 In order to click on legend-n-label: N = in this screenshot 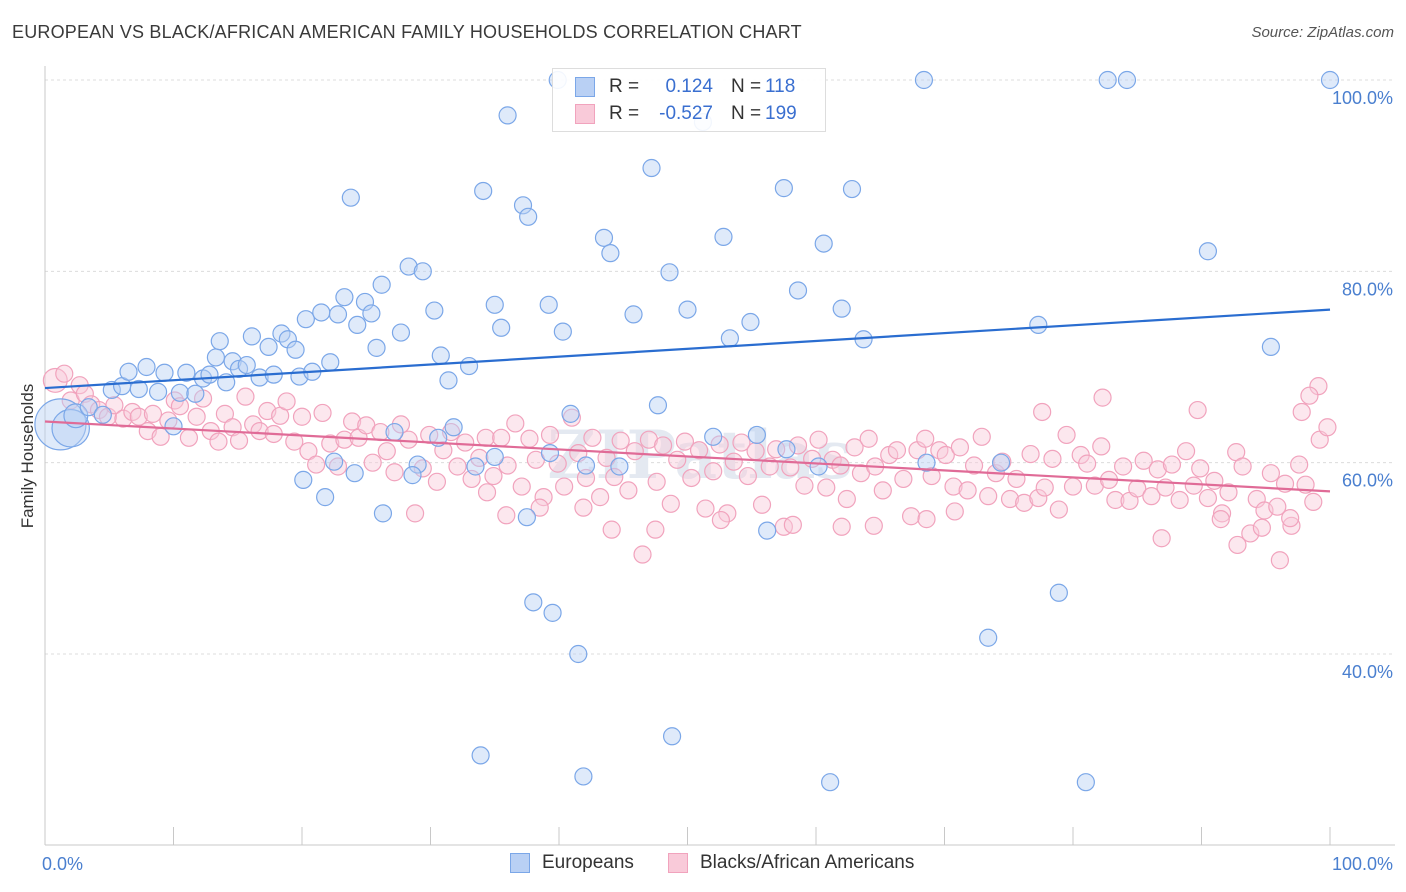, I will do `click(746, 113)`.